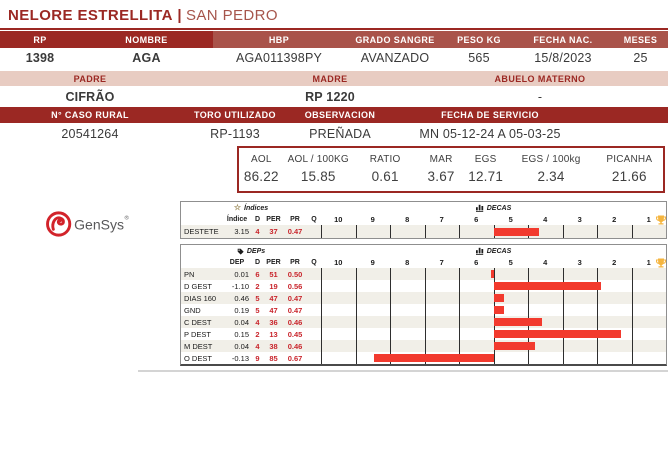 Image resolution: width=668 pixels, height=452 pixels. Describe the element at coordinates (340, 134) in the screenshot. I see `value-observacion: PREÑADA` at that location.